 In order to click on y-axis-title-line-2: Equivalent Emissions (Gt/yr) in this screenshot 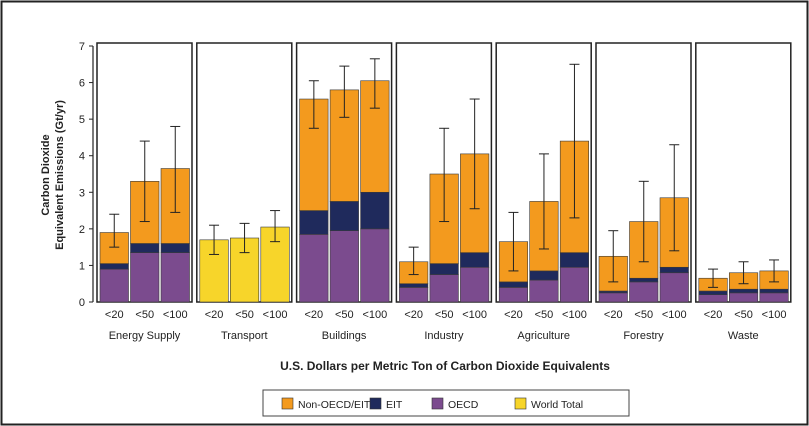, I will do `click(60, 175)`.